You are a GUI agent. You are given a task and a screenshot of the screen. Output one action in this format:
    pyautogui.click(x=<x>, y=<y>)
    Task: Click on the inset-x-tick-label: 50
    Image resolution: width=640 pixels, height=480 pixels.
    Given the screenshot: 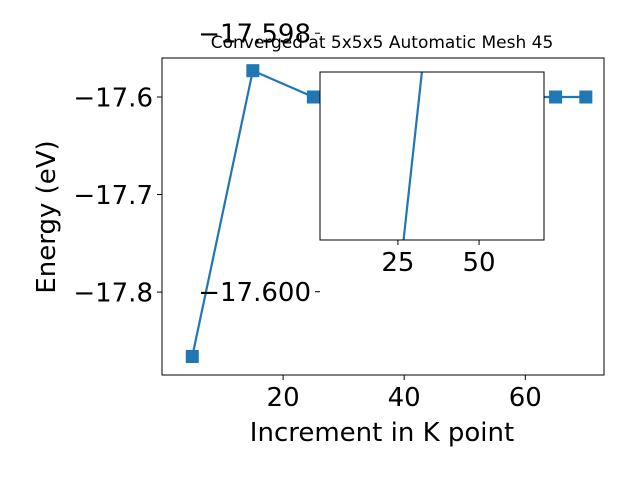 What is the action you would take?
    pyautogui.click(x=479, y=263)
    